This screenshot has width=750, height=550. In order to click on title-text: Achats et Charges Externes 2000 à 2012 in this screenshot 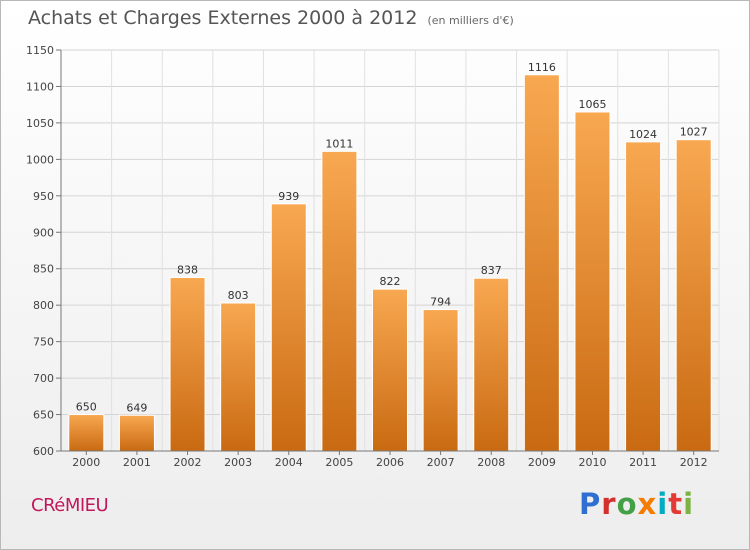, I will do `click(223, 18)`.